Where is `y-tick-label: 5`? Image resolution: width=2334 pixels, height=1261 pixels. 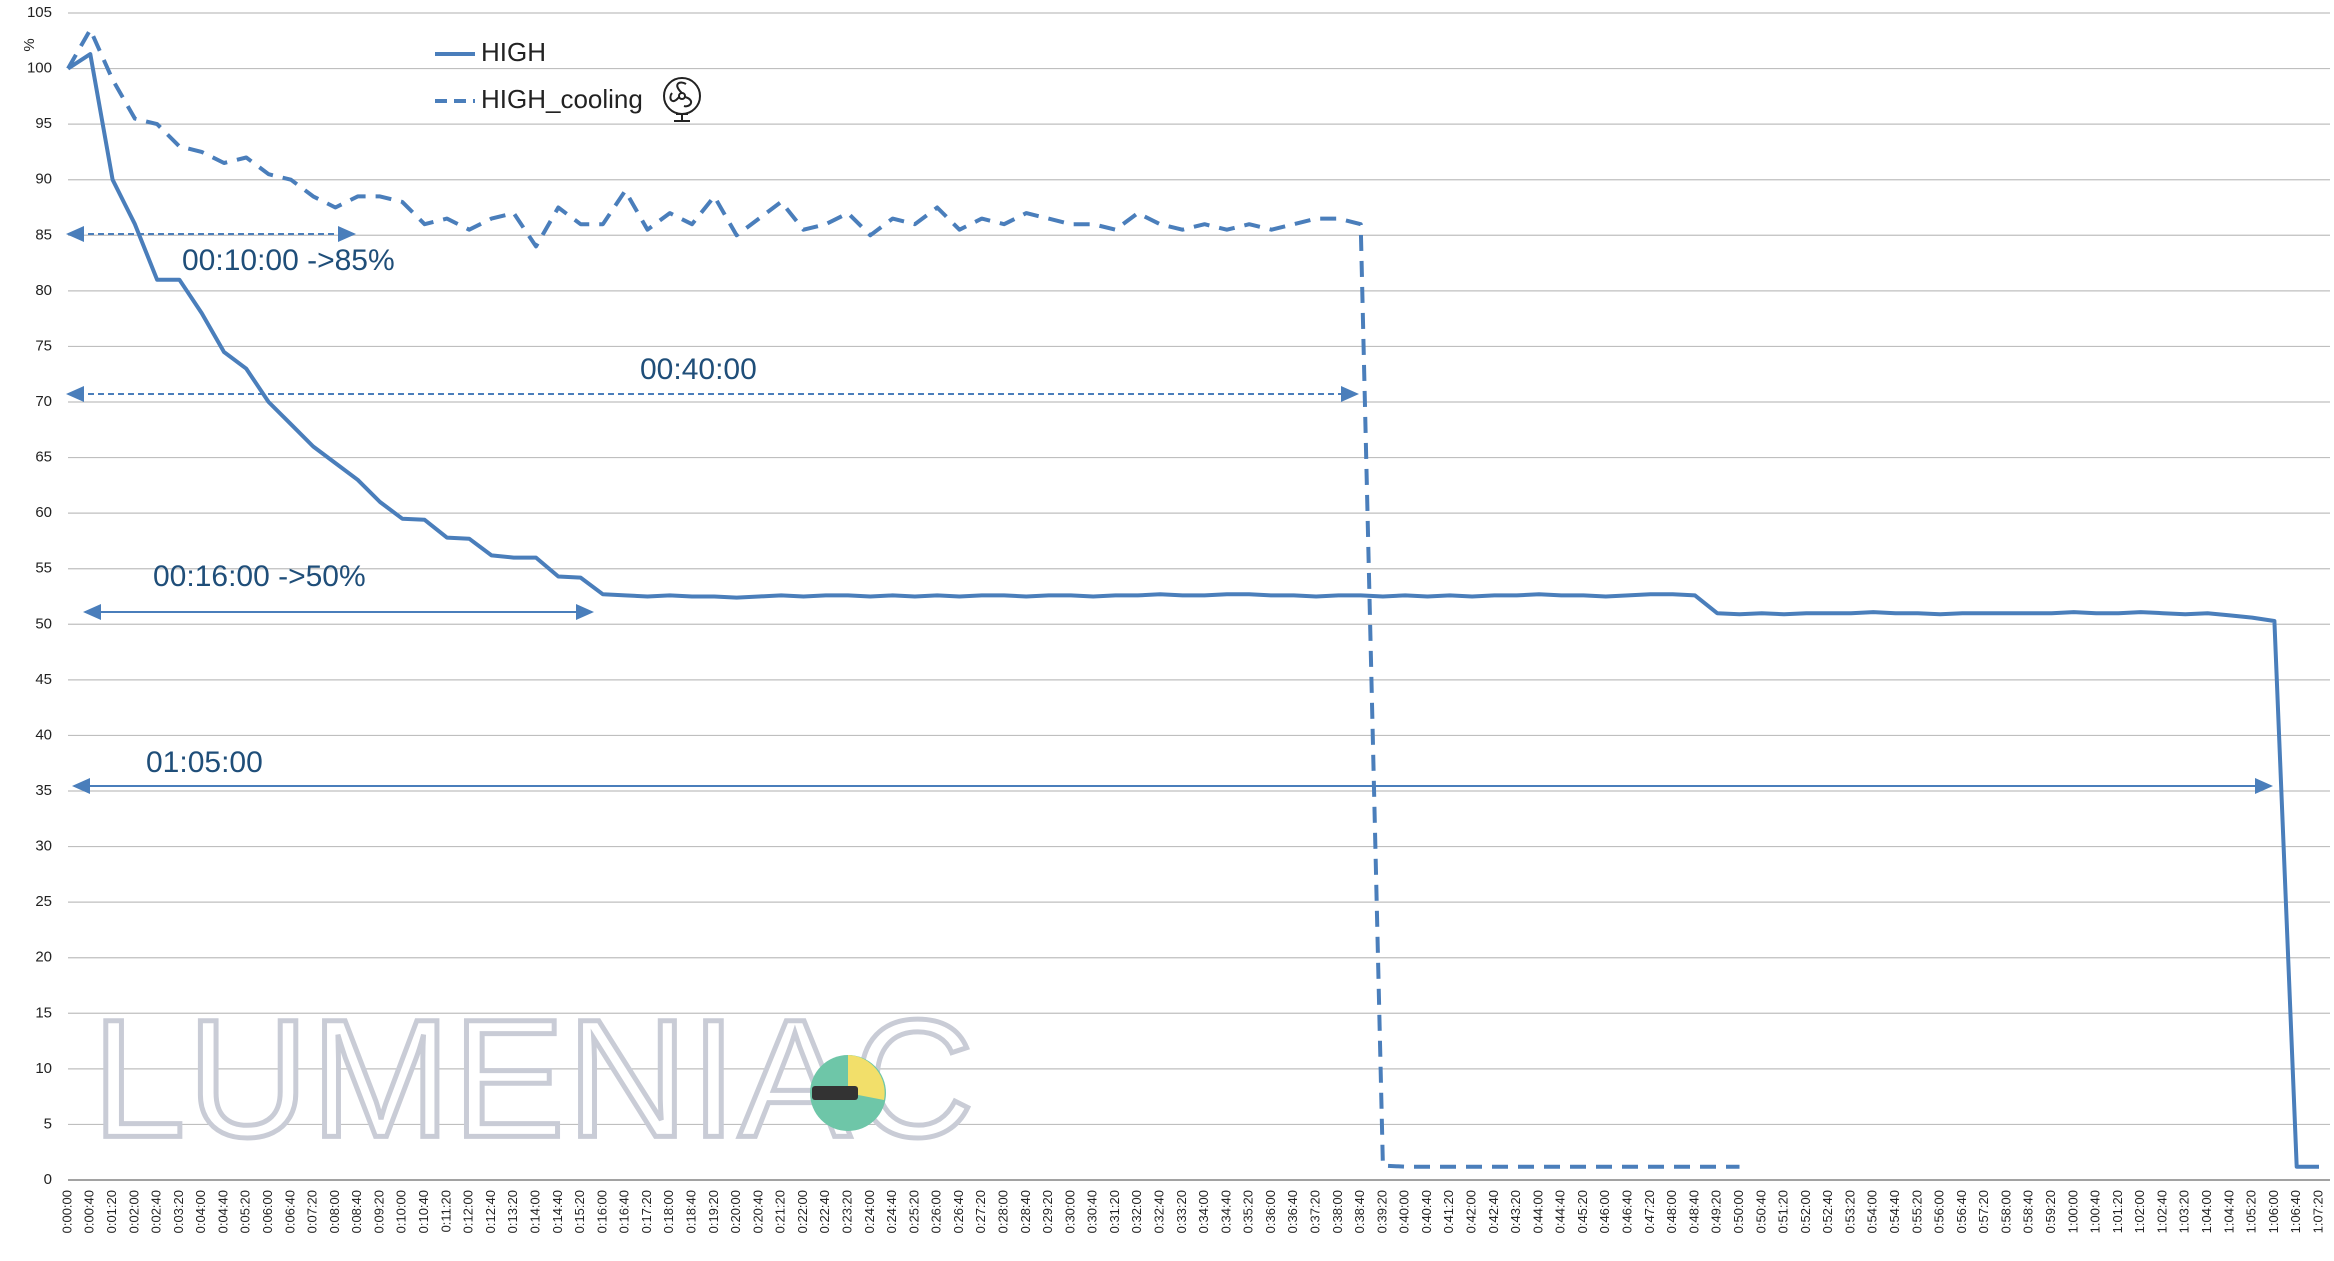
y-tick-label: 5 is located at coordinates (48, 1123).